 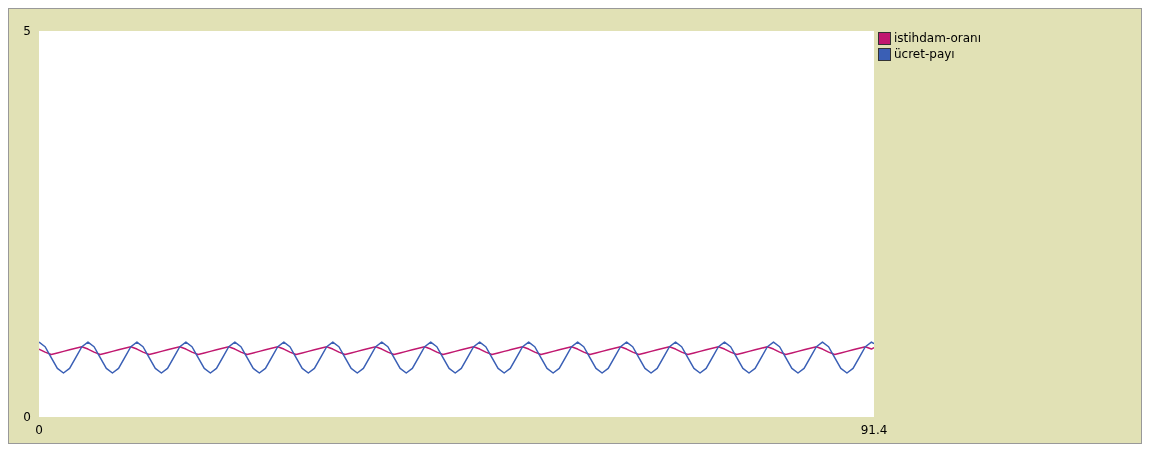 I want to click on y-tick-label: 5, so click(x=27, y=31).